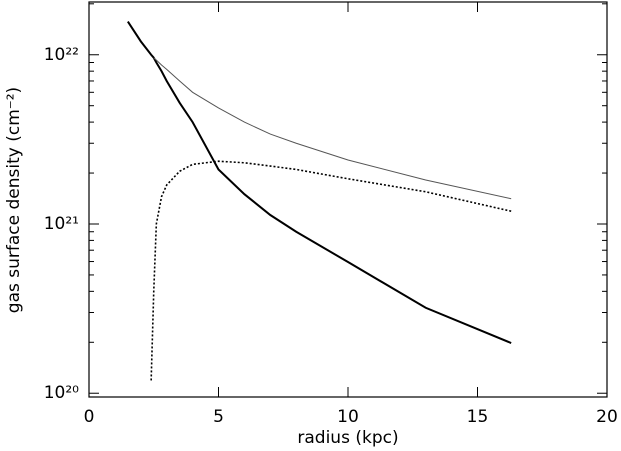  I want to click on x-tick-label: 10, so click(348, 417).